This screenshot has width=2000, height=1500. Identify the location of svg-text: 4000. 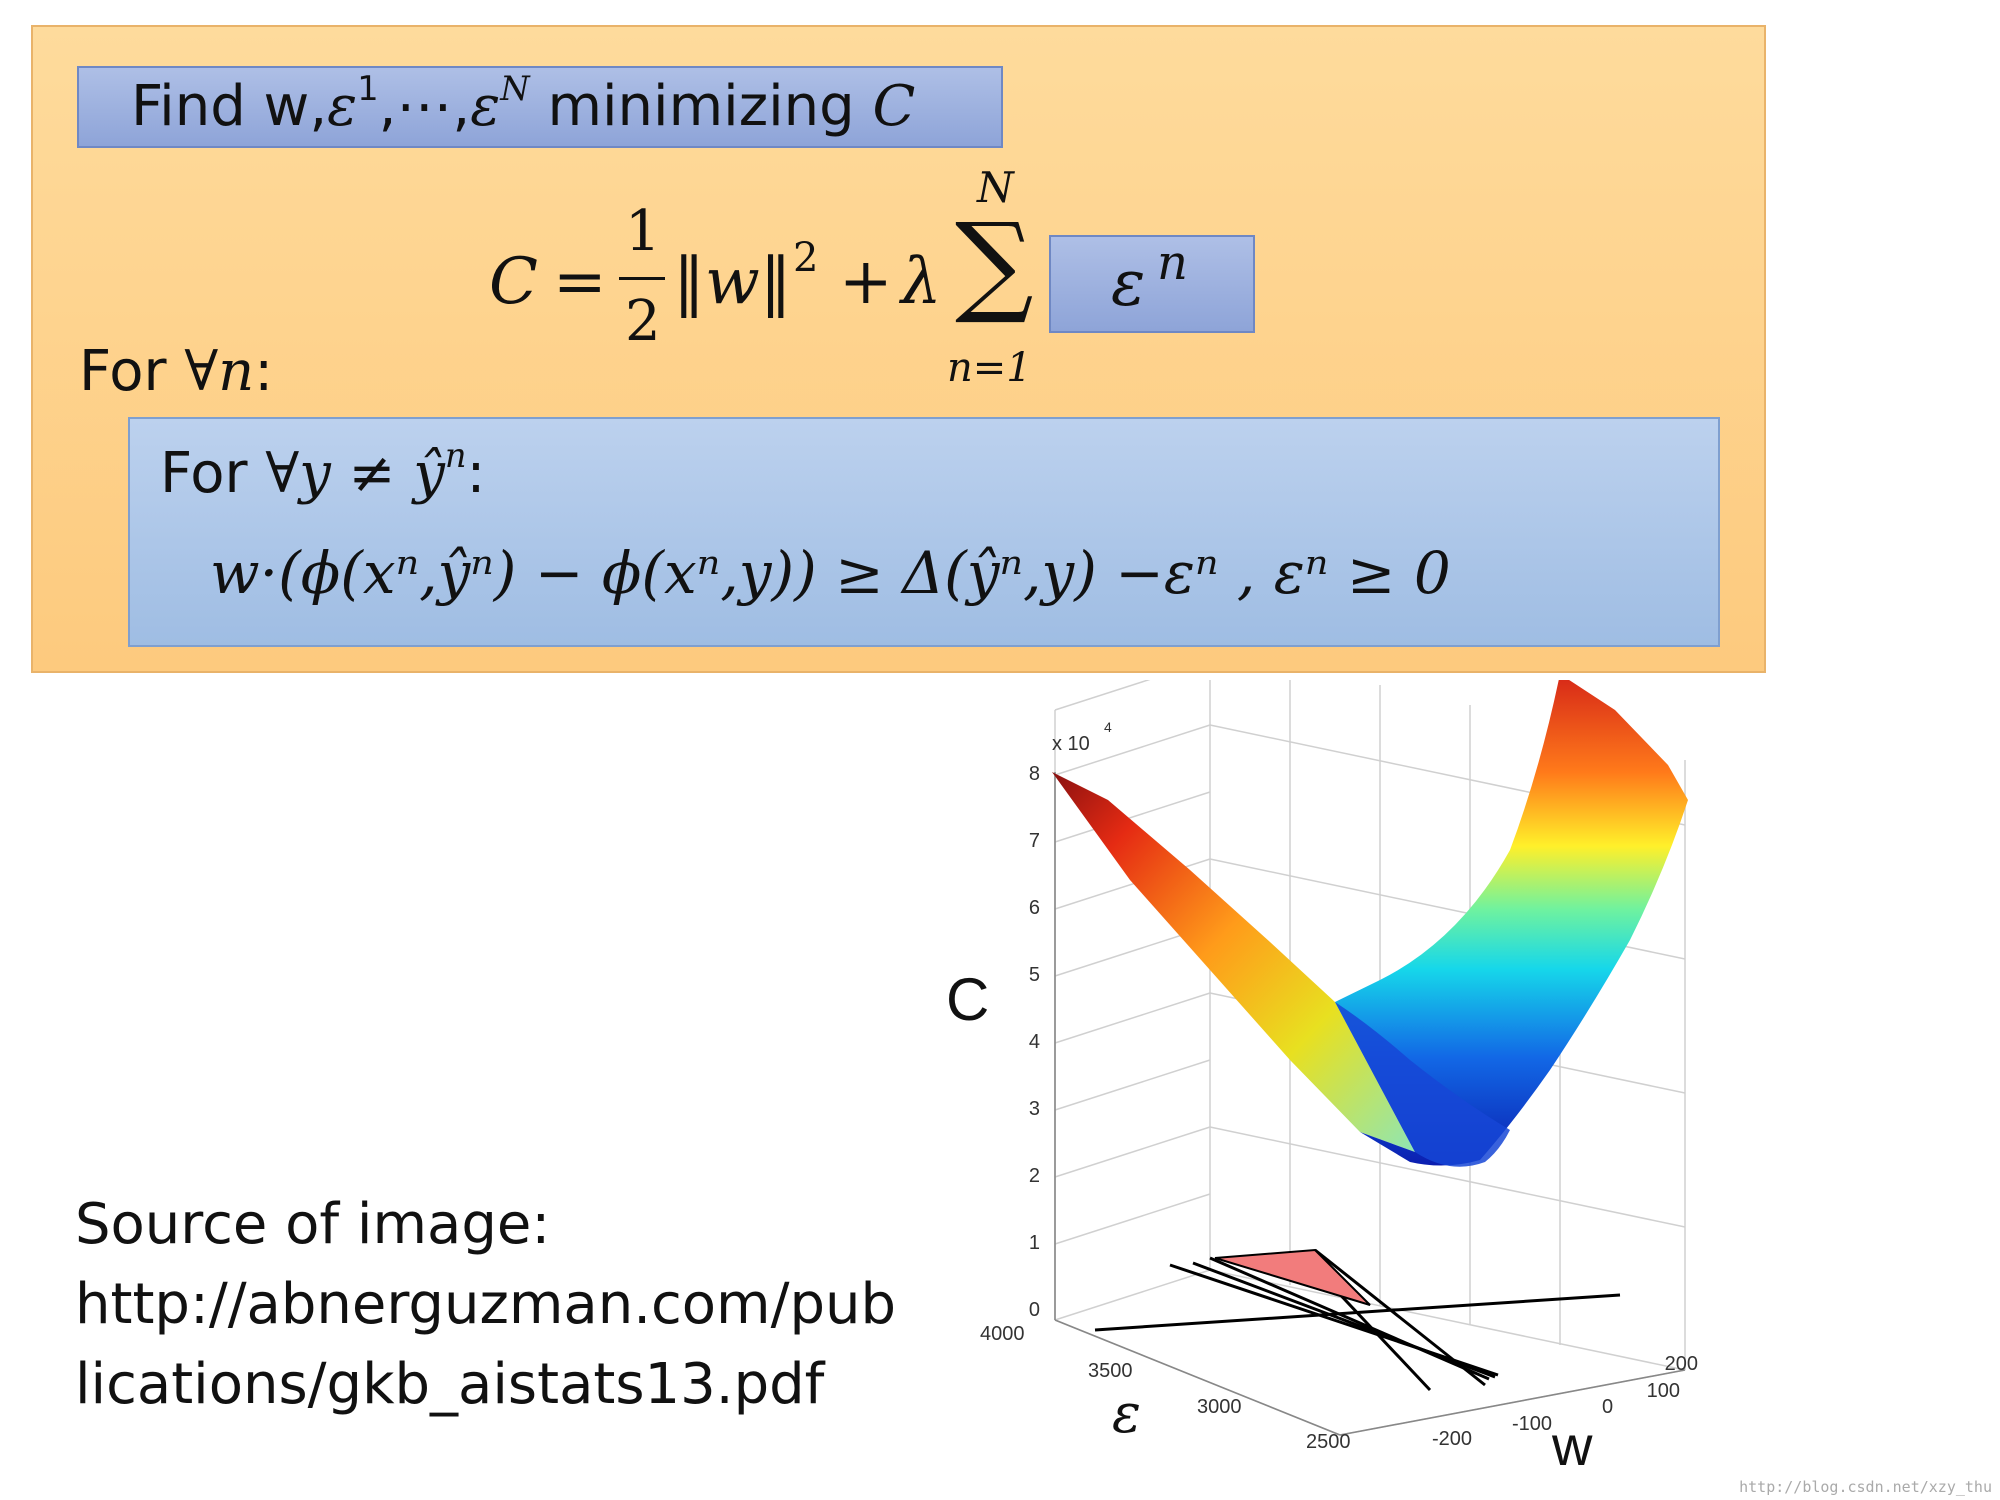
(1002, 1334).